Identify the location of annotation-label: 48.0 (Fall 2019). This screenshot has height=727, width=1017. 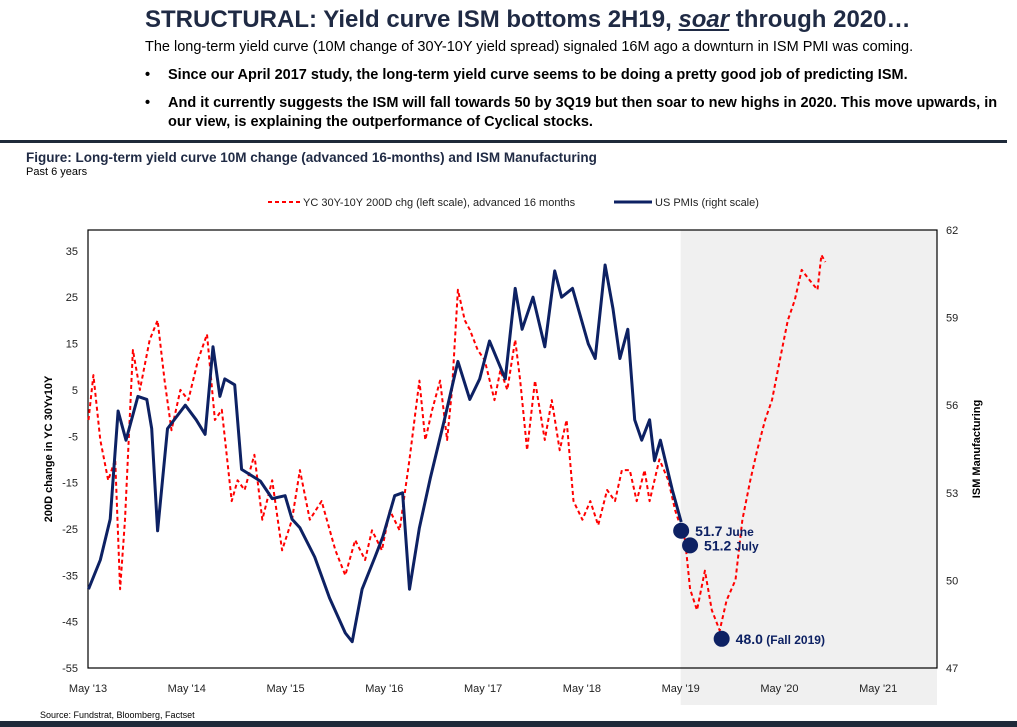
(780, 639).